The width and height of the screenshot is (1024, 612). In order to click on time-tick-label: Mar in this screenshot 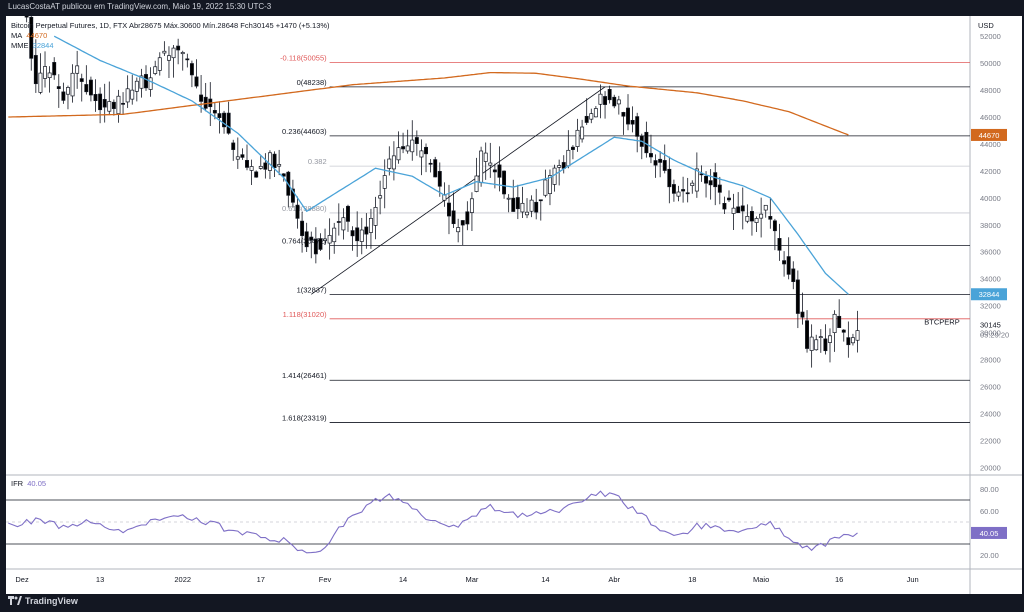, I will do `click(471, 579)`.